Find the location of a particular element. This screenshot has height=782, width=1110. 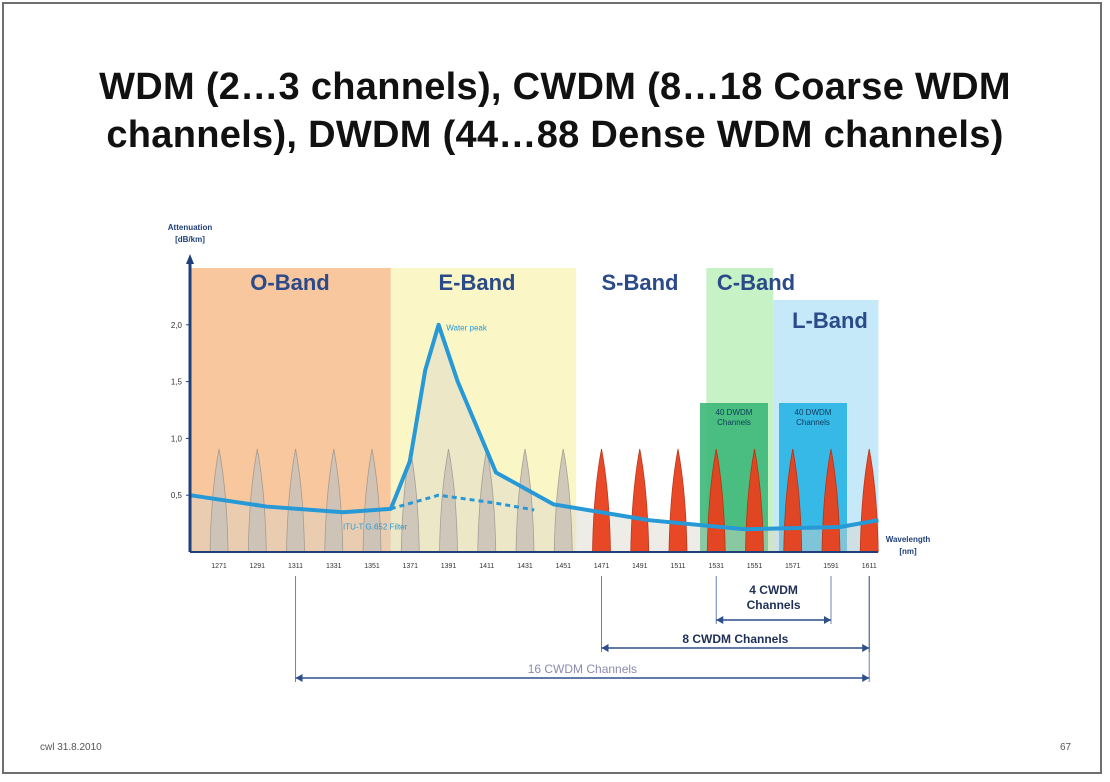

span-3-arrow-right is located at coordinates (866, 678).